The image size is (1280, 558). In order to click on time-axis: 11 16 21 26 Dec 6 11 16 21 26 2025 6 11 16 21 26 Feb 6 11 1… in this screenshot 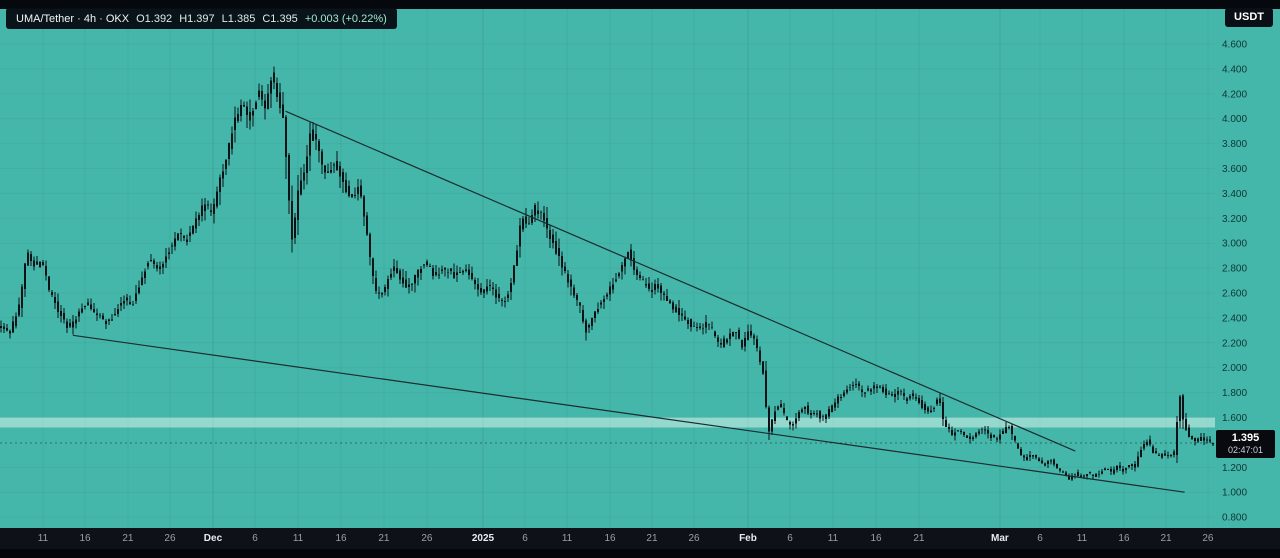, I will do `click(640, 538)`.